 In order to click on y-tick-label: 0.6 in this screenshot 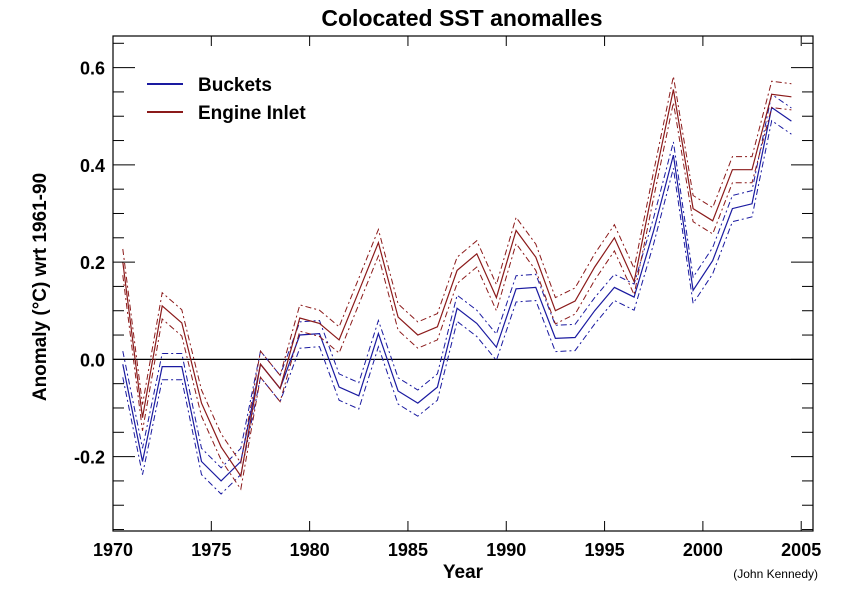, I will do `click(92, 69)`.